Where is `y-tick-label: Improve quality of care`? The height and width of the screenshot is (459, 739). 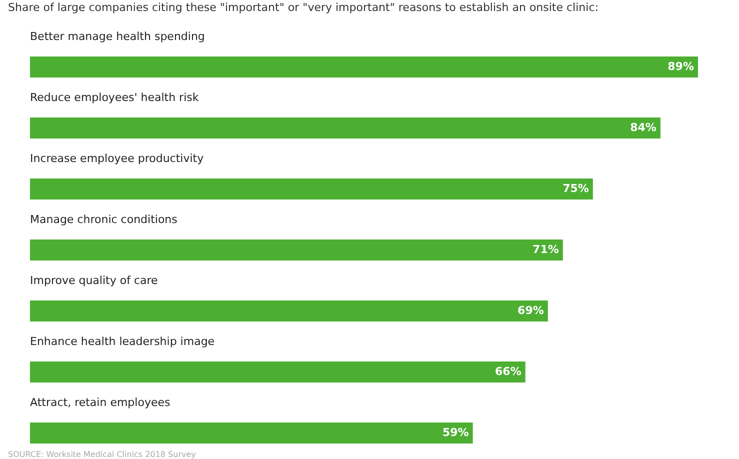
y-tick-label: Improve quality of care is located at coordinates (94, 280).